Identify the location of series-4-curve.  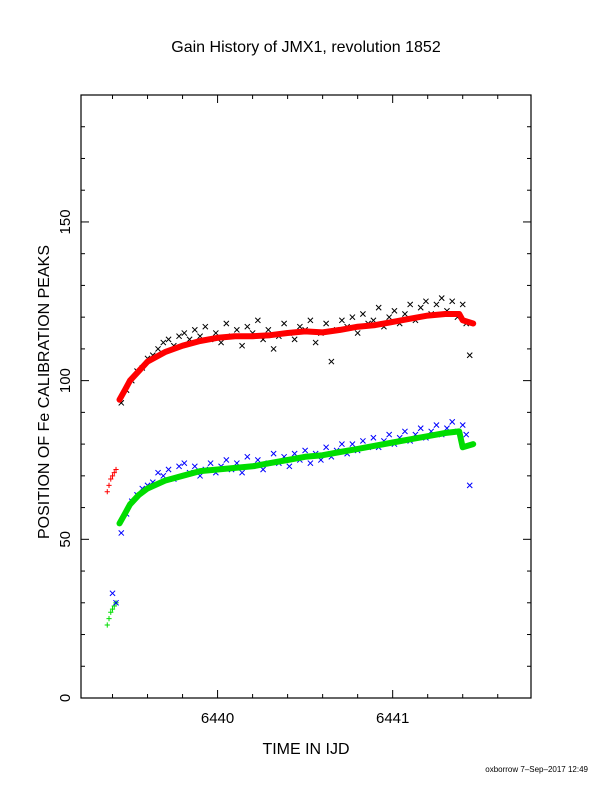
(296, 477).